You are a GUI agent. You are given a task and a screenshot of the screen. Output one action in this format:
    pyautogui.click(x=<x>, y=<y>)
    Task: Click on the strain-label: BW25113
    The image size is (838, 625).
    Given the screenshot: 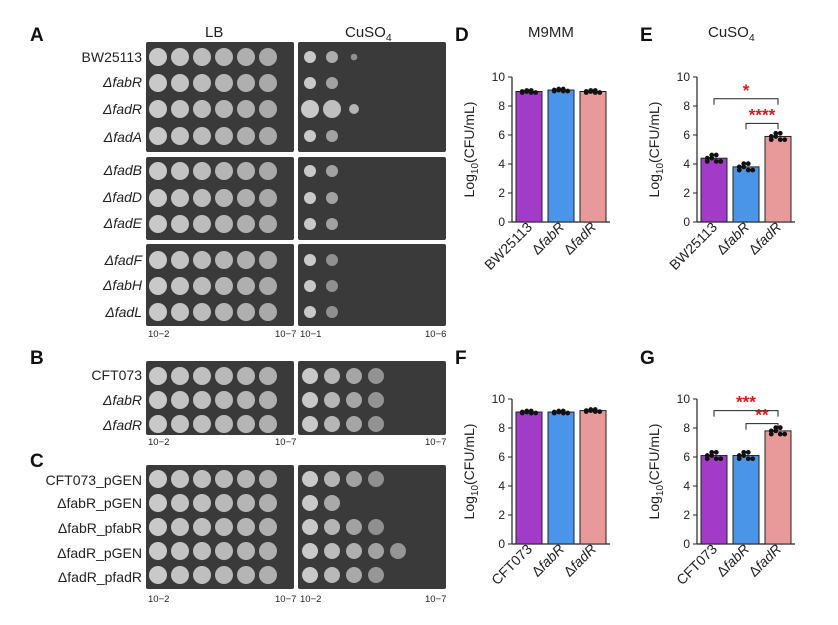 What is the action you would take?
    pyautogui.click(x=111, y=57)
    